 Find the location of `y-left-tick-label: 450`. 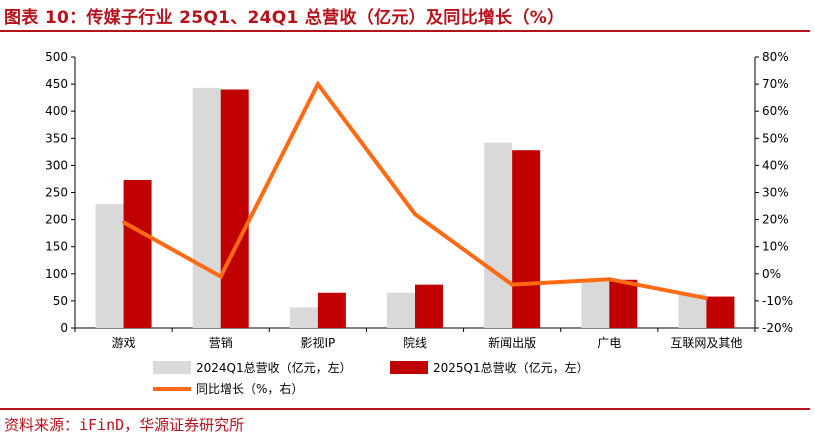

y-left-tick-label: 450 is located at coordinates (56, 84).